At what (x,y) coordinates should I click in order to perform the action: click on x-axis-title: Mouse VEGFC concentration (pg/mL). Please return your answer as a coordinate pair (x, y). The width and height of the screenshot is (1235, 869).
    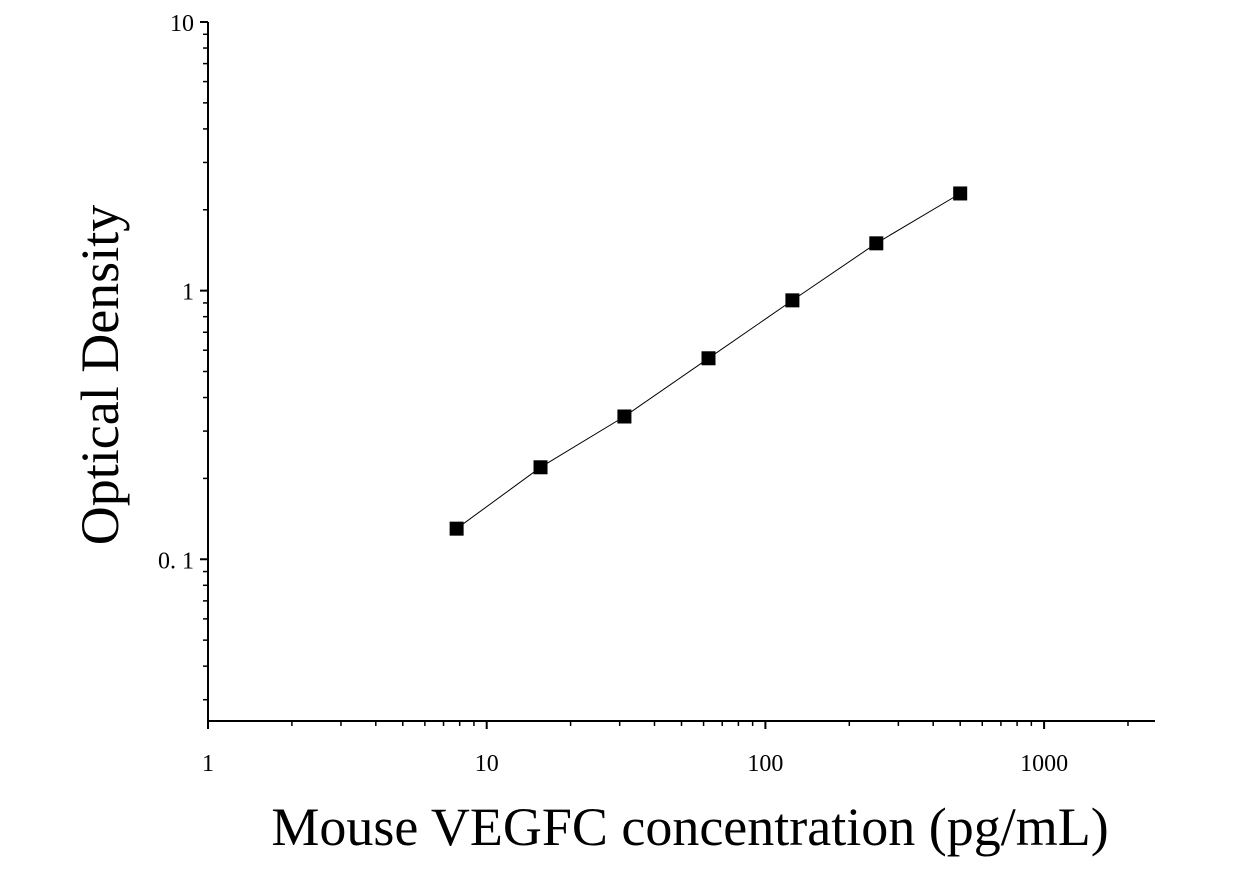
    Looking at the image, I should click on (689, 827).